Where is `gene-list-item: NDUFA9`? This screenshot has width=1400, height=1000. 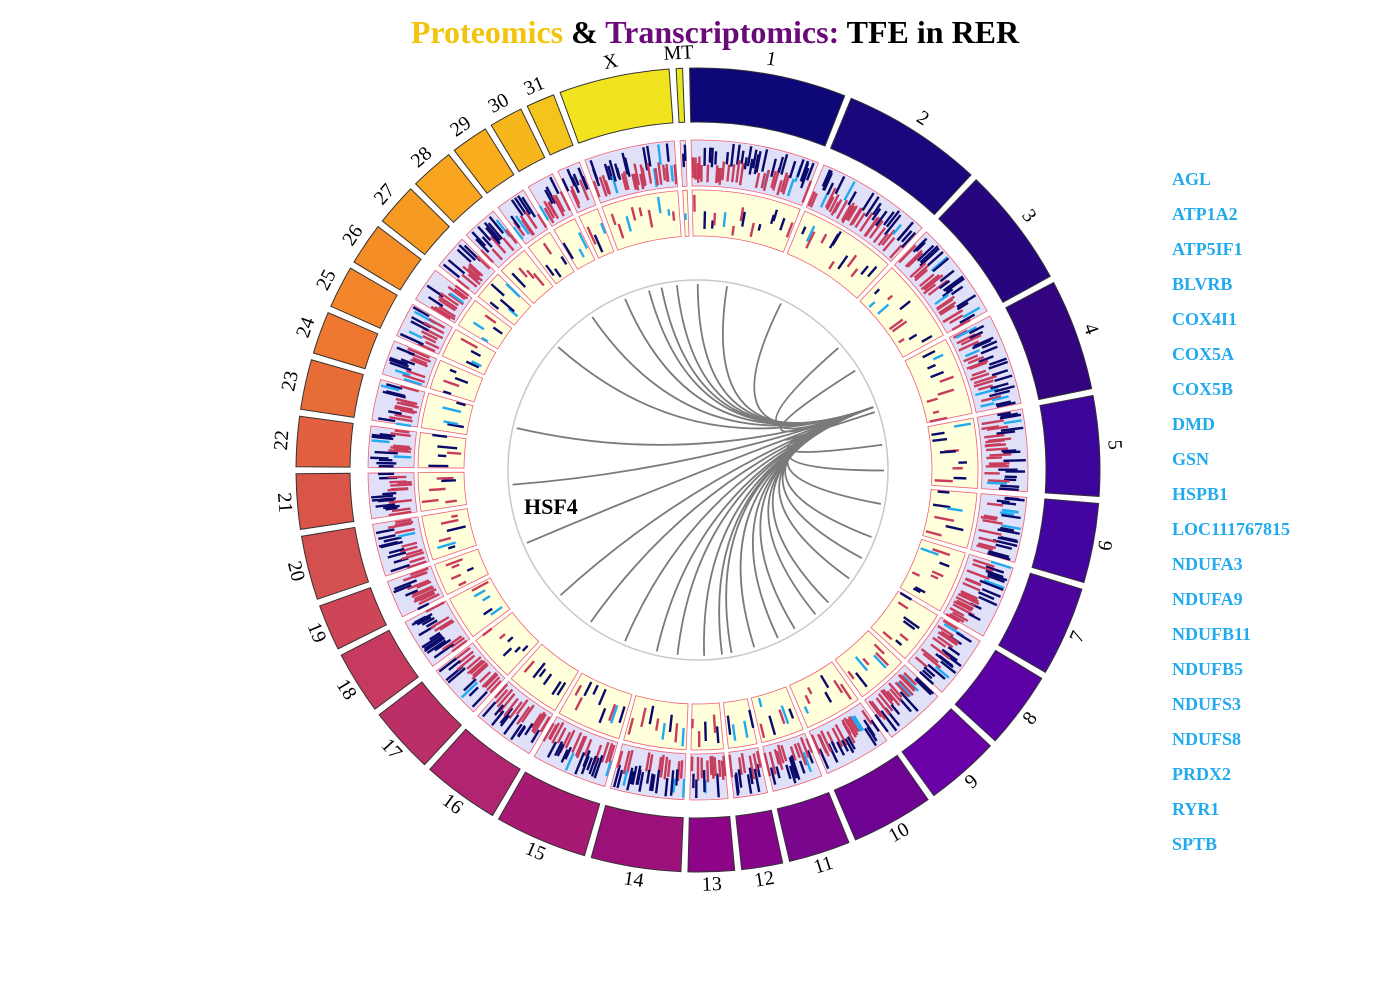
gene-list-item: NDUFA9 is located at coordinates (1207, 599).